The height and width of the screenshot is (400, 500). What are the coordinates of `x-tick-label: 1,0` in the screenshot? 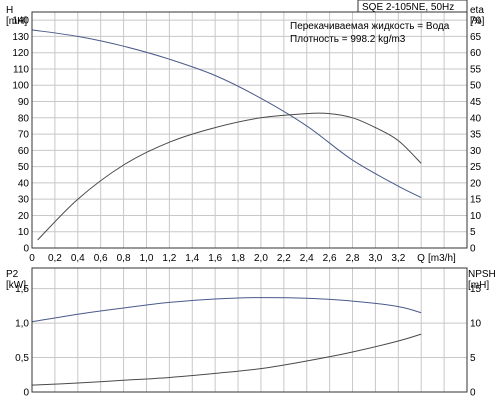 It's located at (147, 258).